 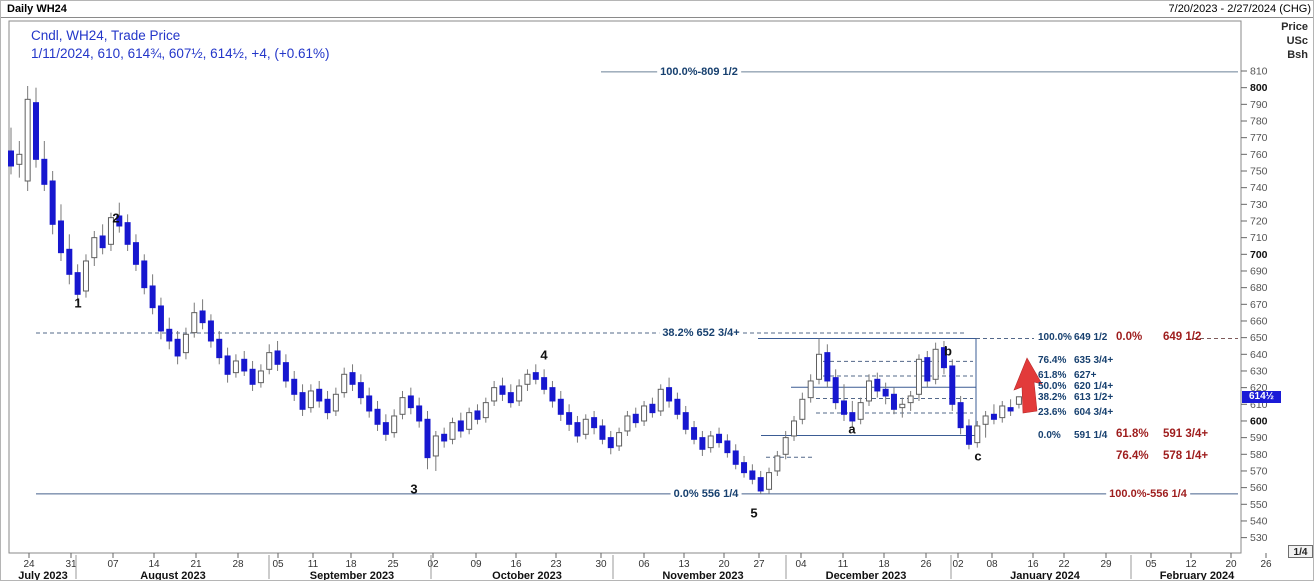 I want to click on fib-pct-label: 76.4%, so click(x=1052, y=361).